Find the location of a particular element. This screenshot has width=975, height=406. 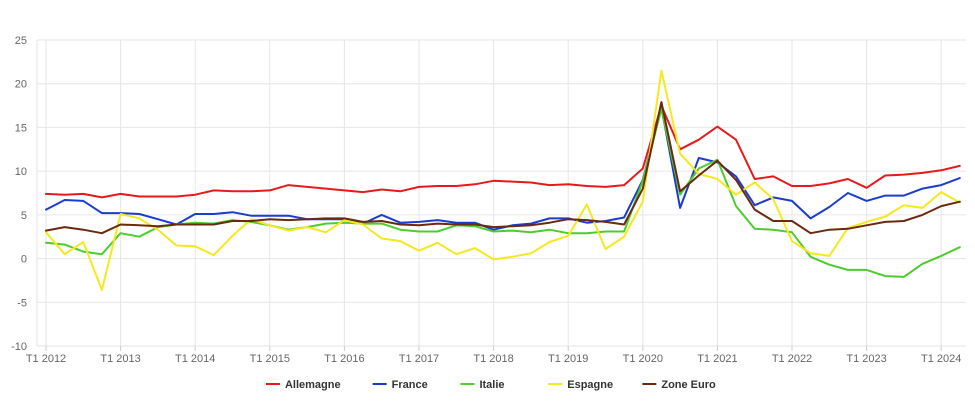

legend-label: Italie is located at coordinates (491, 385).